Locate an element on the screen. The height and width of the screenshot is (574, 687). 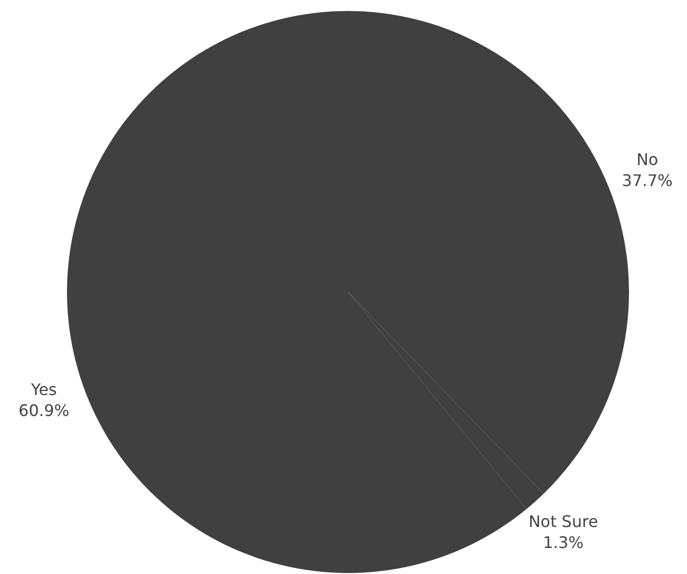
slice-label: Yes is located at coordinates (43, 390).